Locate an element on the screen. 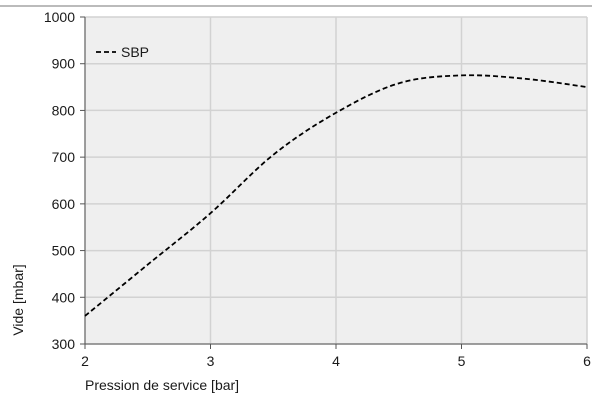  x-tick-label-2: 2 is located at coordinates (85, 361).